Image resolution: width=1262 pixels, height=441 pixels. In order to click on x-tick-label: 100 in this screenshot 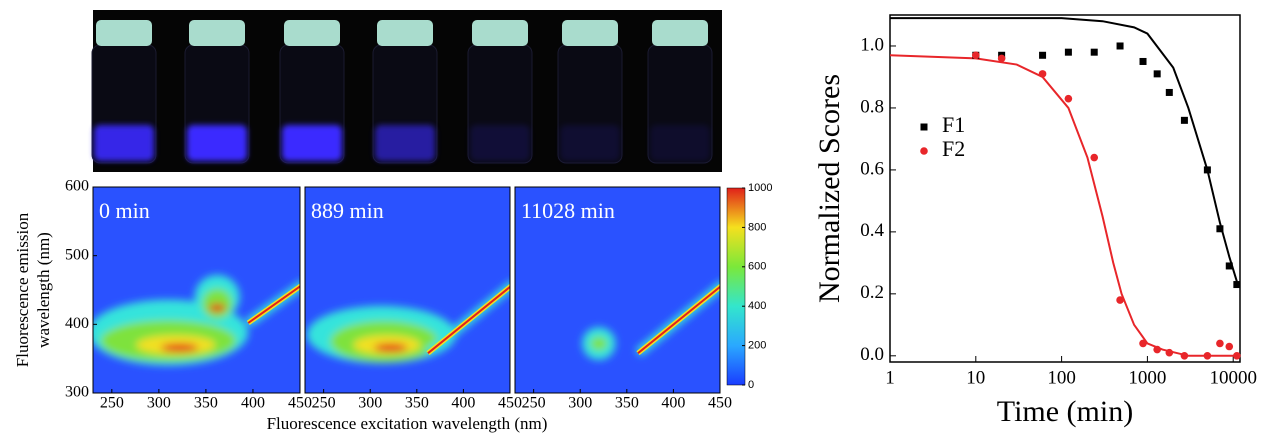, I will do `click(1061, 377)`.